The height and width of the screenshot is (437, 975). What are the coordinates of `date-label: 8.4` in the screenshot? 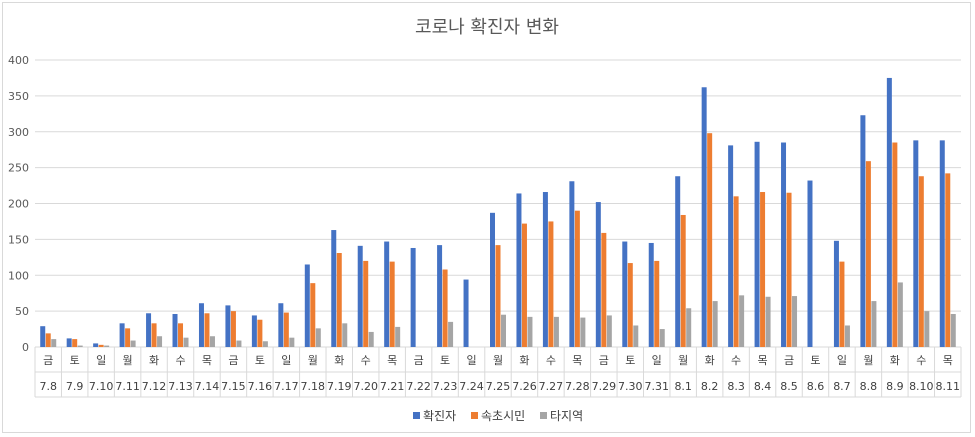 It's located at (763, 386).